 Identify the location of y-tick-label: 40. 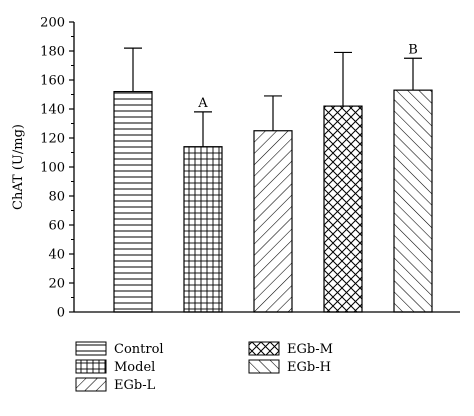
(56, 255).